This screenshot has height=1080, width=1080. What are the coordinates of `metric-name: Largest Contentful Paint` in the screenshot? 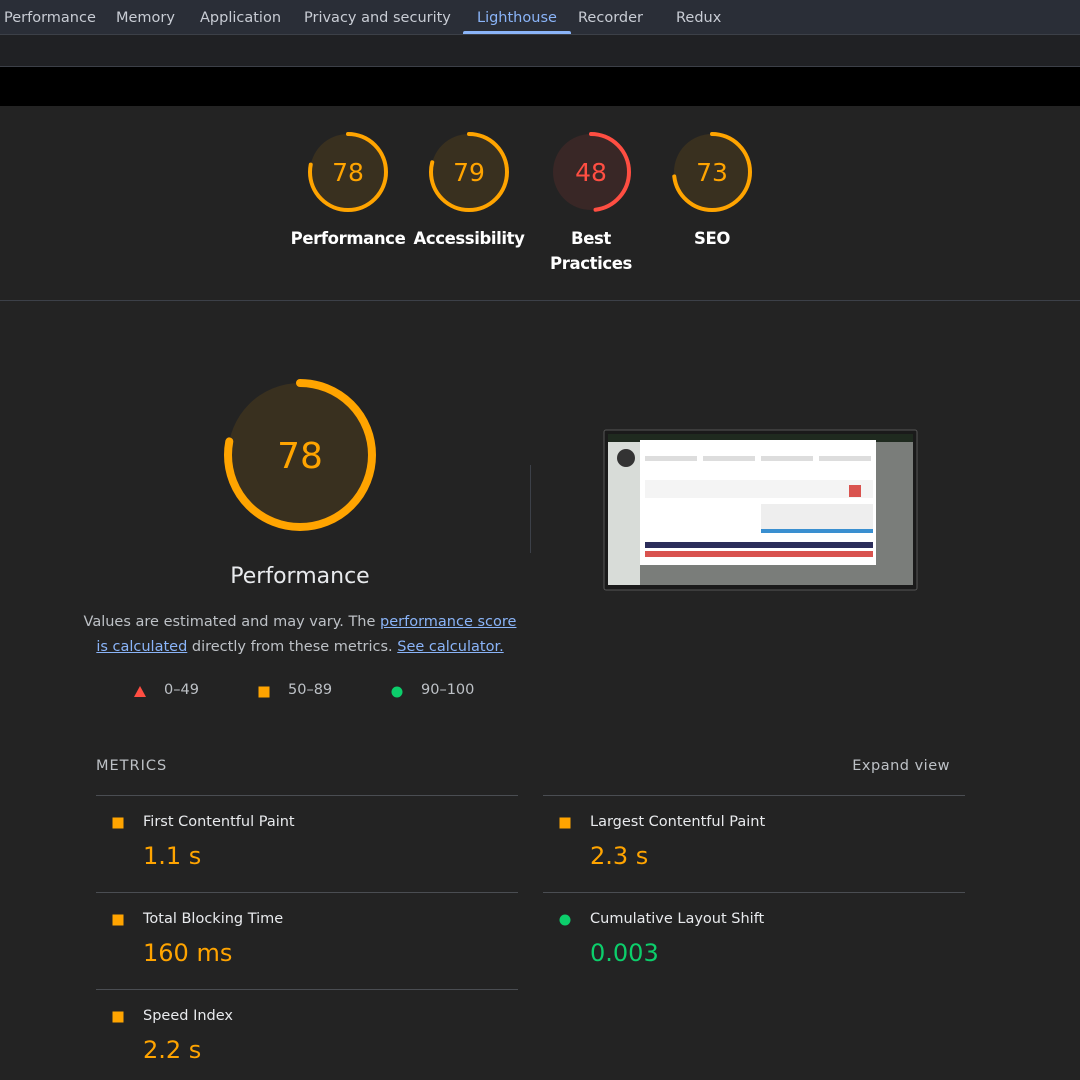 It's located at (678, 822).